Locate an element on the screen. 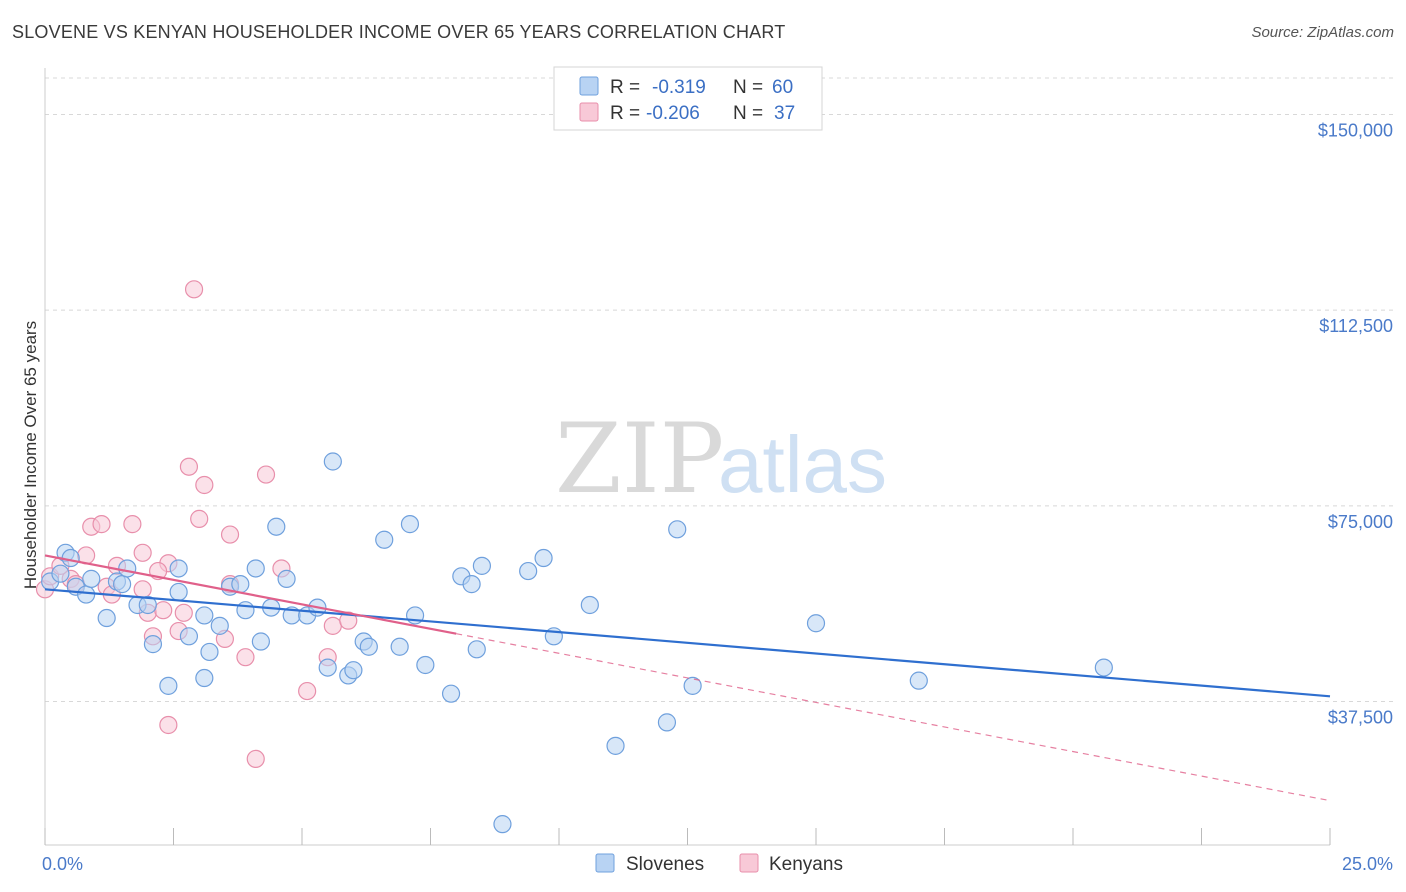  y-tick-label-2: $112,500 is located at coordinates (1356, 326).